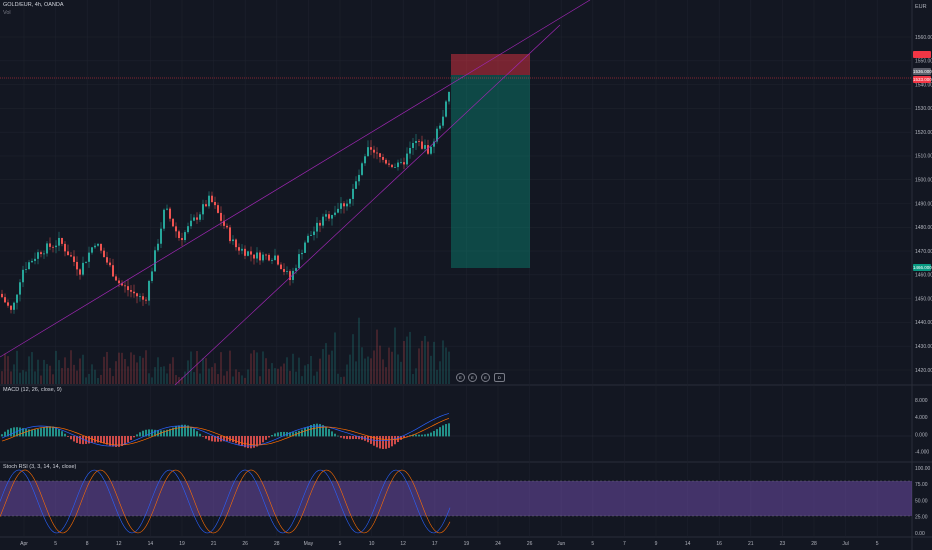 The image size is (932, 550). What do you see at coordinates (225, 350) in the screenshot?
I see `volume-bars` at bounding box center [225, 350].